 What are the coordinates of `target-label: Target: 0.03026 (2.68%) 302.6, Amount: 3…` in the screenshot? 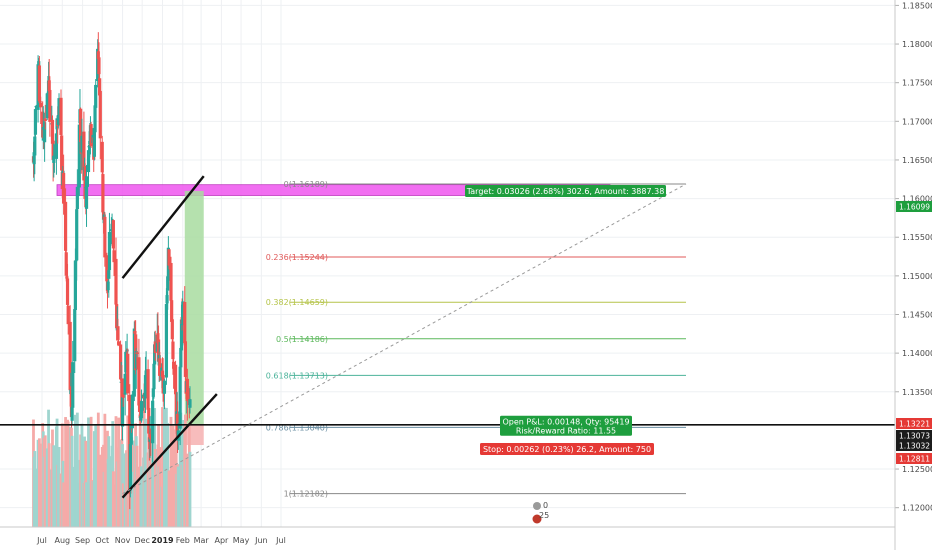 It's located at (565, 190).